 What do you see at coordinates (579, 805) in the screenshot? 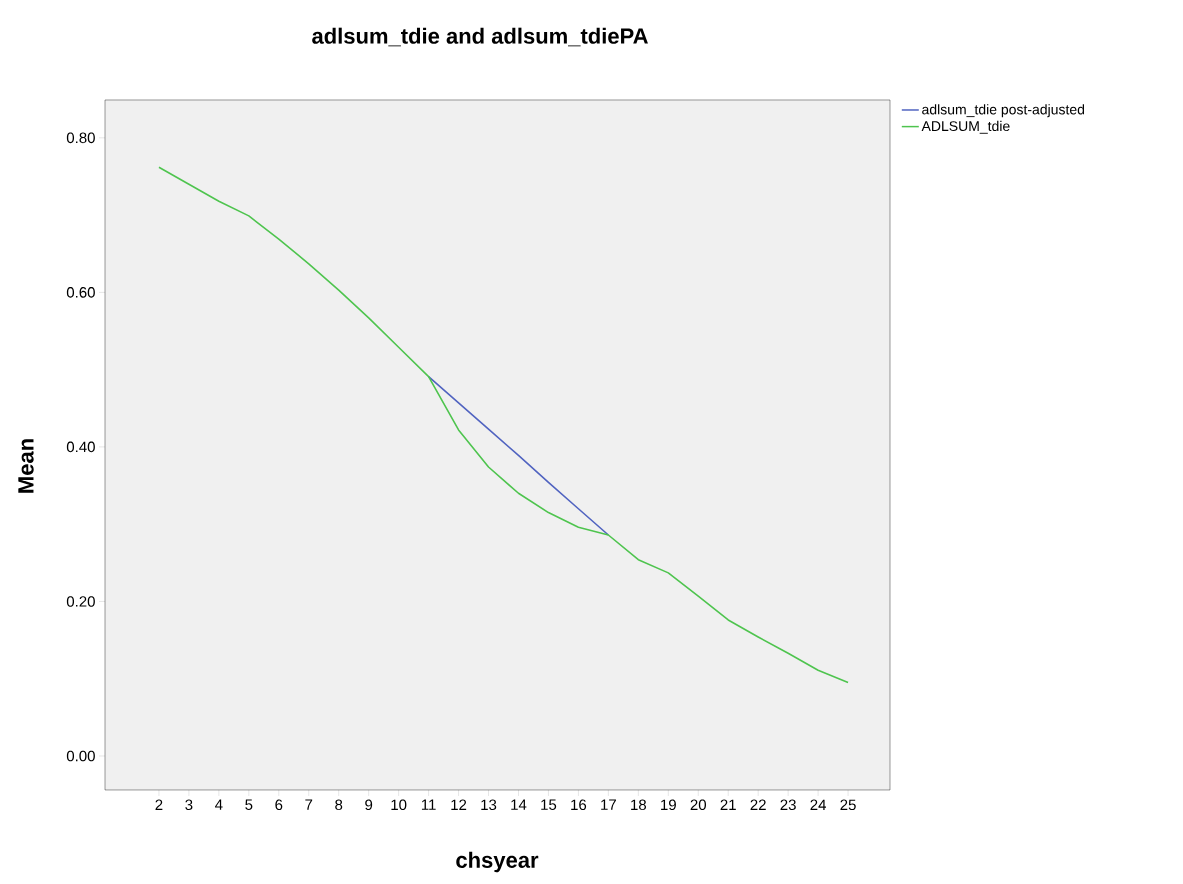
I see `x-tick-label: 16` at bounding box center [579, 805].